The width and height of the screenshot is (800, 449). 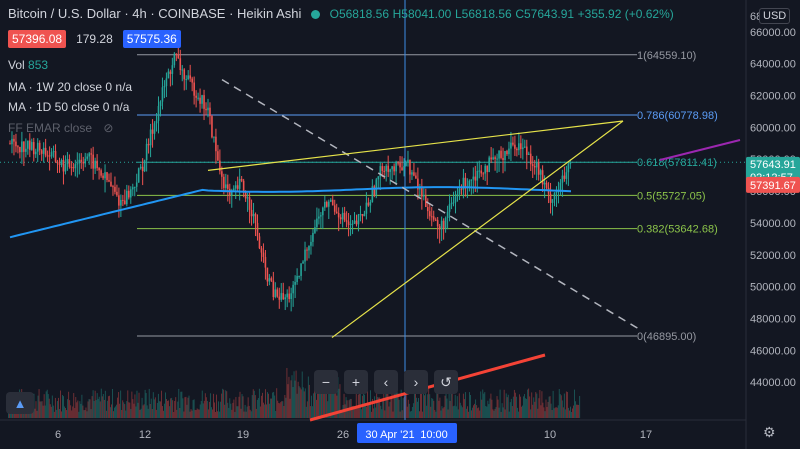 What do you see at coordinates (386, 382) in the screenshot?
I see `scroll-left-button: ‹` at bounding box center [386, 382].